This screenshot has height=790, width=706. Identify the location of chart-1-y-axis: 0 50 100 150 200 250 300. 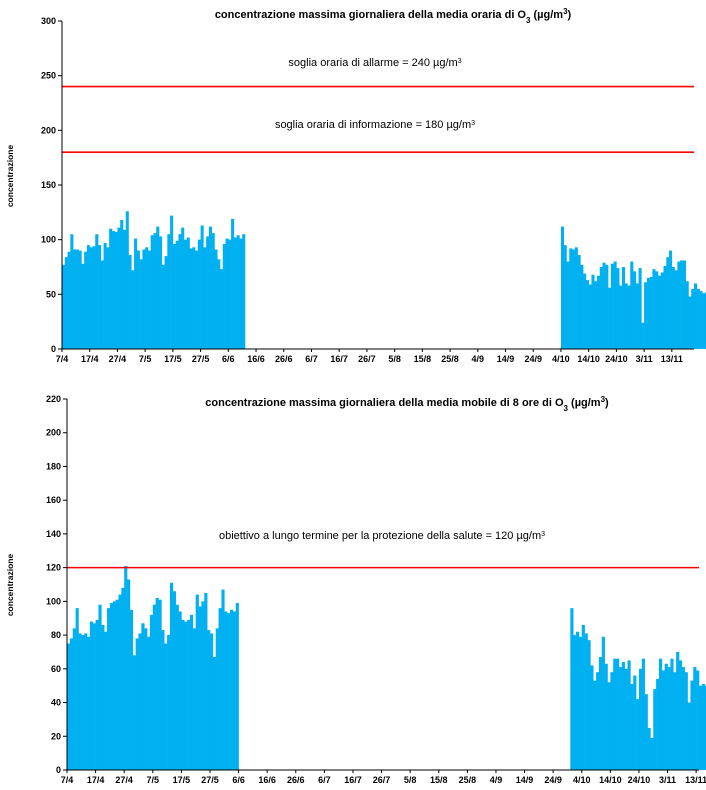
(52, 185).